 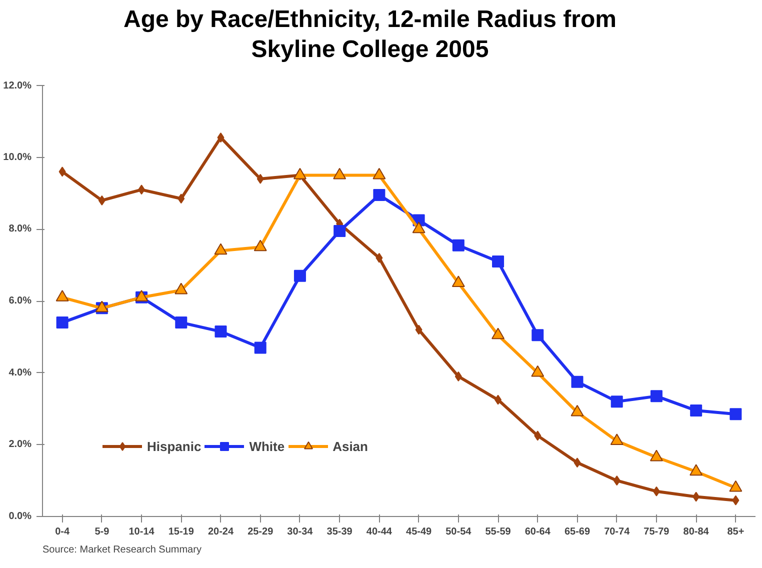 What do you see at coordinates (577, 532) in the screenshot?
I see `x-tick-label: 65-69` at bounding box center [577, 532].